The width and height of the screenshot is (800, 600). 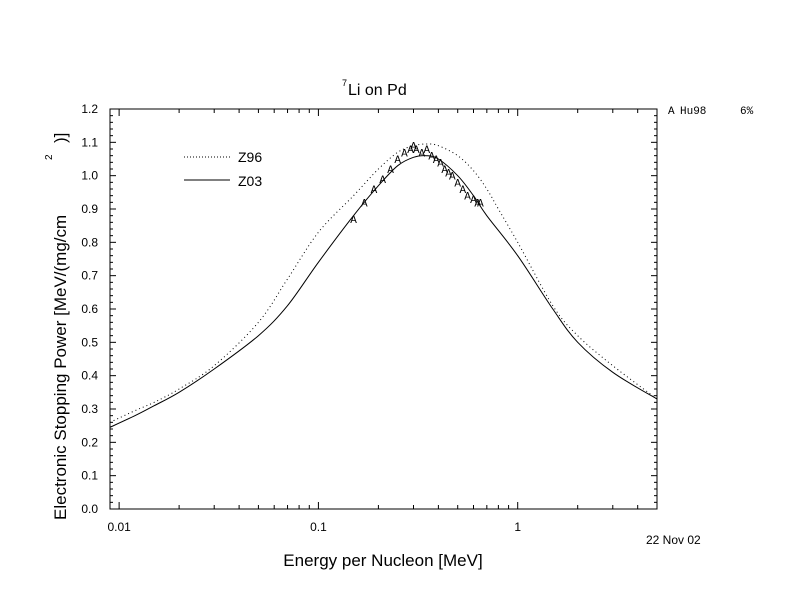 I want to click on y-axis-label-group: Electronic Stopping Power [MeV/(mg/cm, so click(x=60, y=367).